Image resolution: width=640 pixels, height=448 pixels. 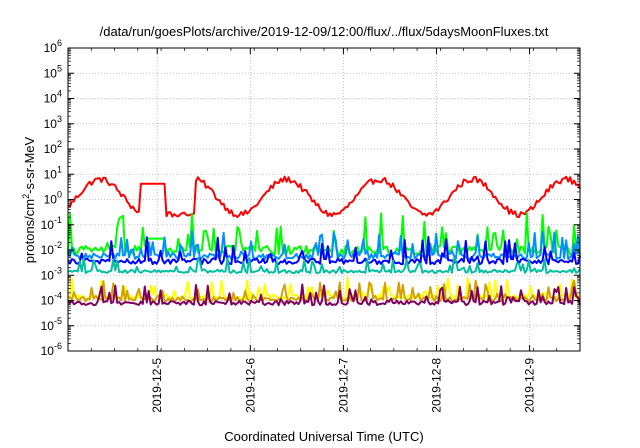 I want to click on x-tick-label: 2019-12-9, so click(x=530, y=385).